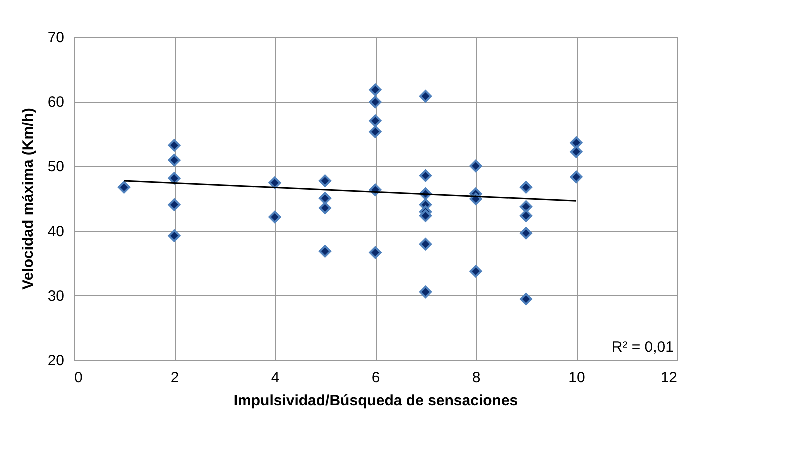 This screenshot has width=809, height=470. What do you see at coordinates (669, 378) in the screenshot?
I see `x-tick-label: 12` at bounding box center [669, 378].